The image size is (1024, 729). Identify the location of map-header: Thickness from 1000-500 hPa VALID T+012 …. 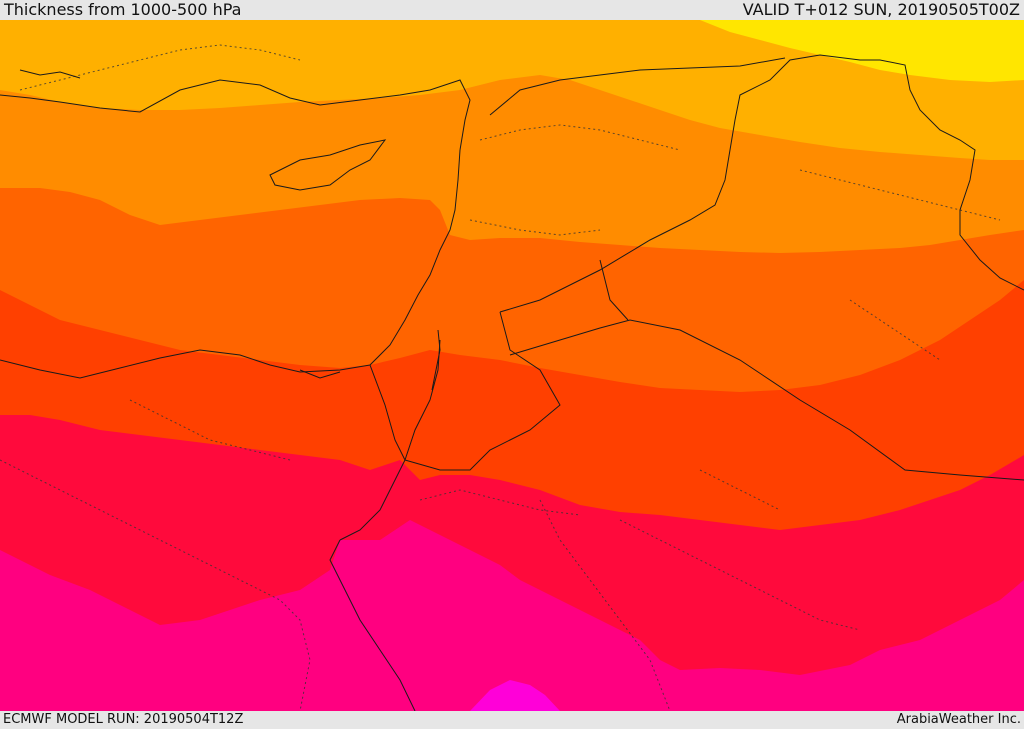
(512, 10).